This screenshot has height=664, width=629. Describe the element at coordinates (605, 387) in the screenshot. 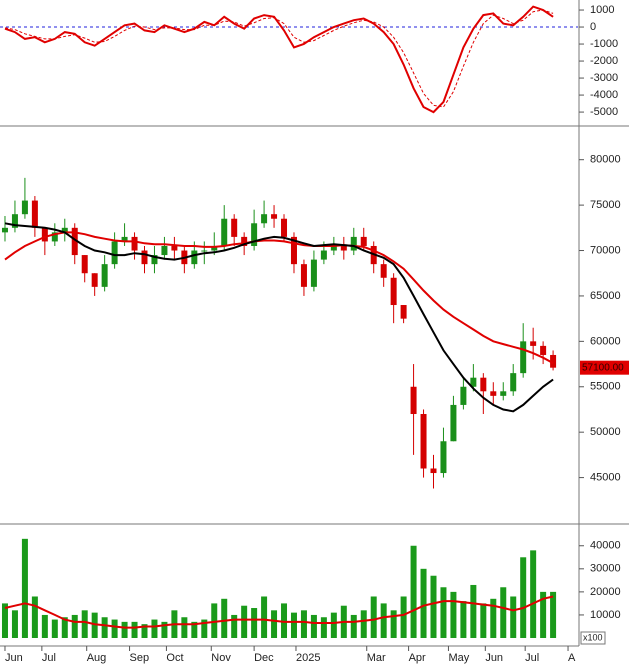

I see `y-tick-label: 55000` at that location.